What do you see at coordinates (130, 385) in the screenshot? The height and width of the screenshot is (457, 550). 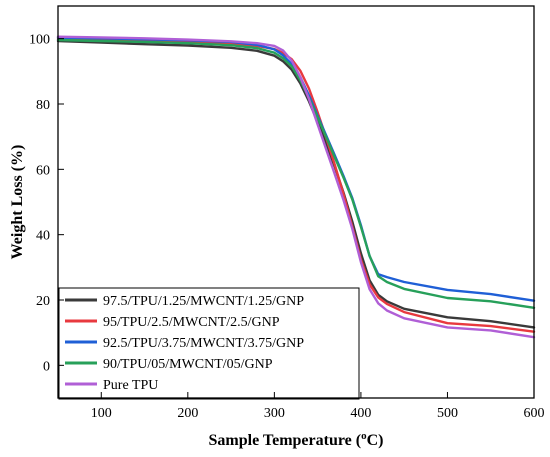 I see `legend-label-5: Pure TPU` at bounding box center [130, 385].